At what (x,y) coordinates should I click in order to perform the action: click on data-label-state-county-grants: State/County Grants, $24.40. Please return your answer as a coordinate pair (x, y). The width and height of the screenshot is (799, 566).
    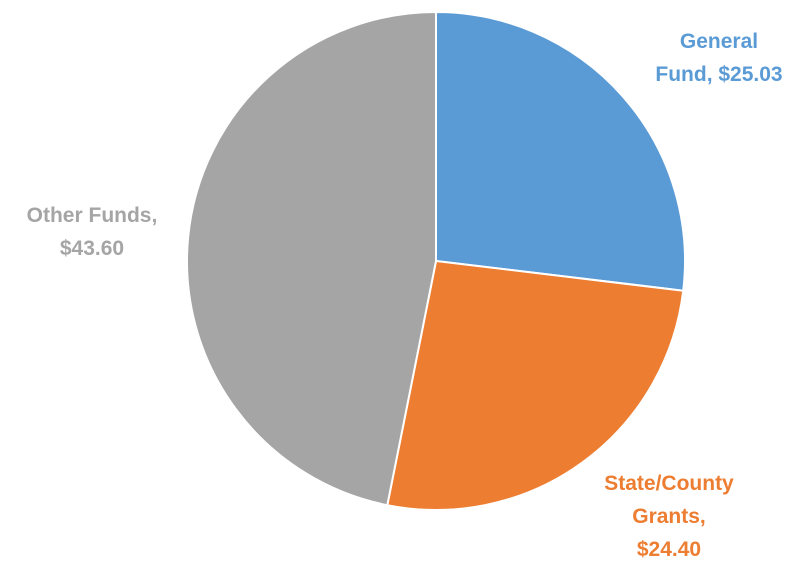
    Looking at the image, I should click on (669, 516).